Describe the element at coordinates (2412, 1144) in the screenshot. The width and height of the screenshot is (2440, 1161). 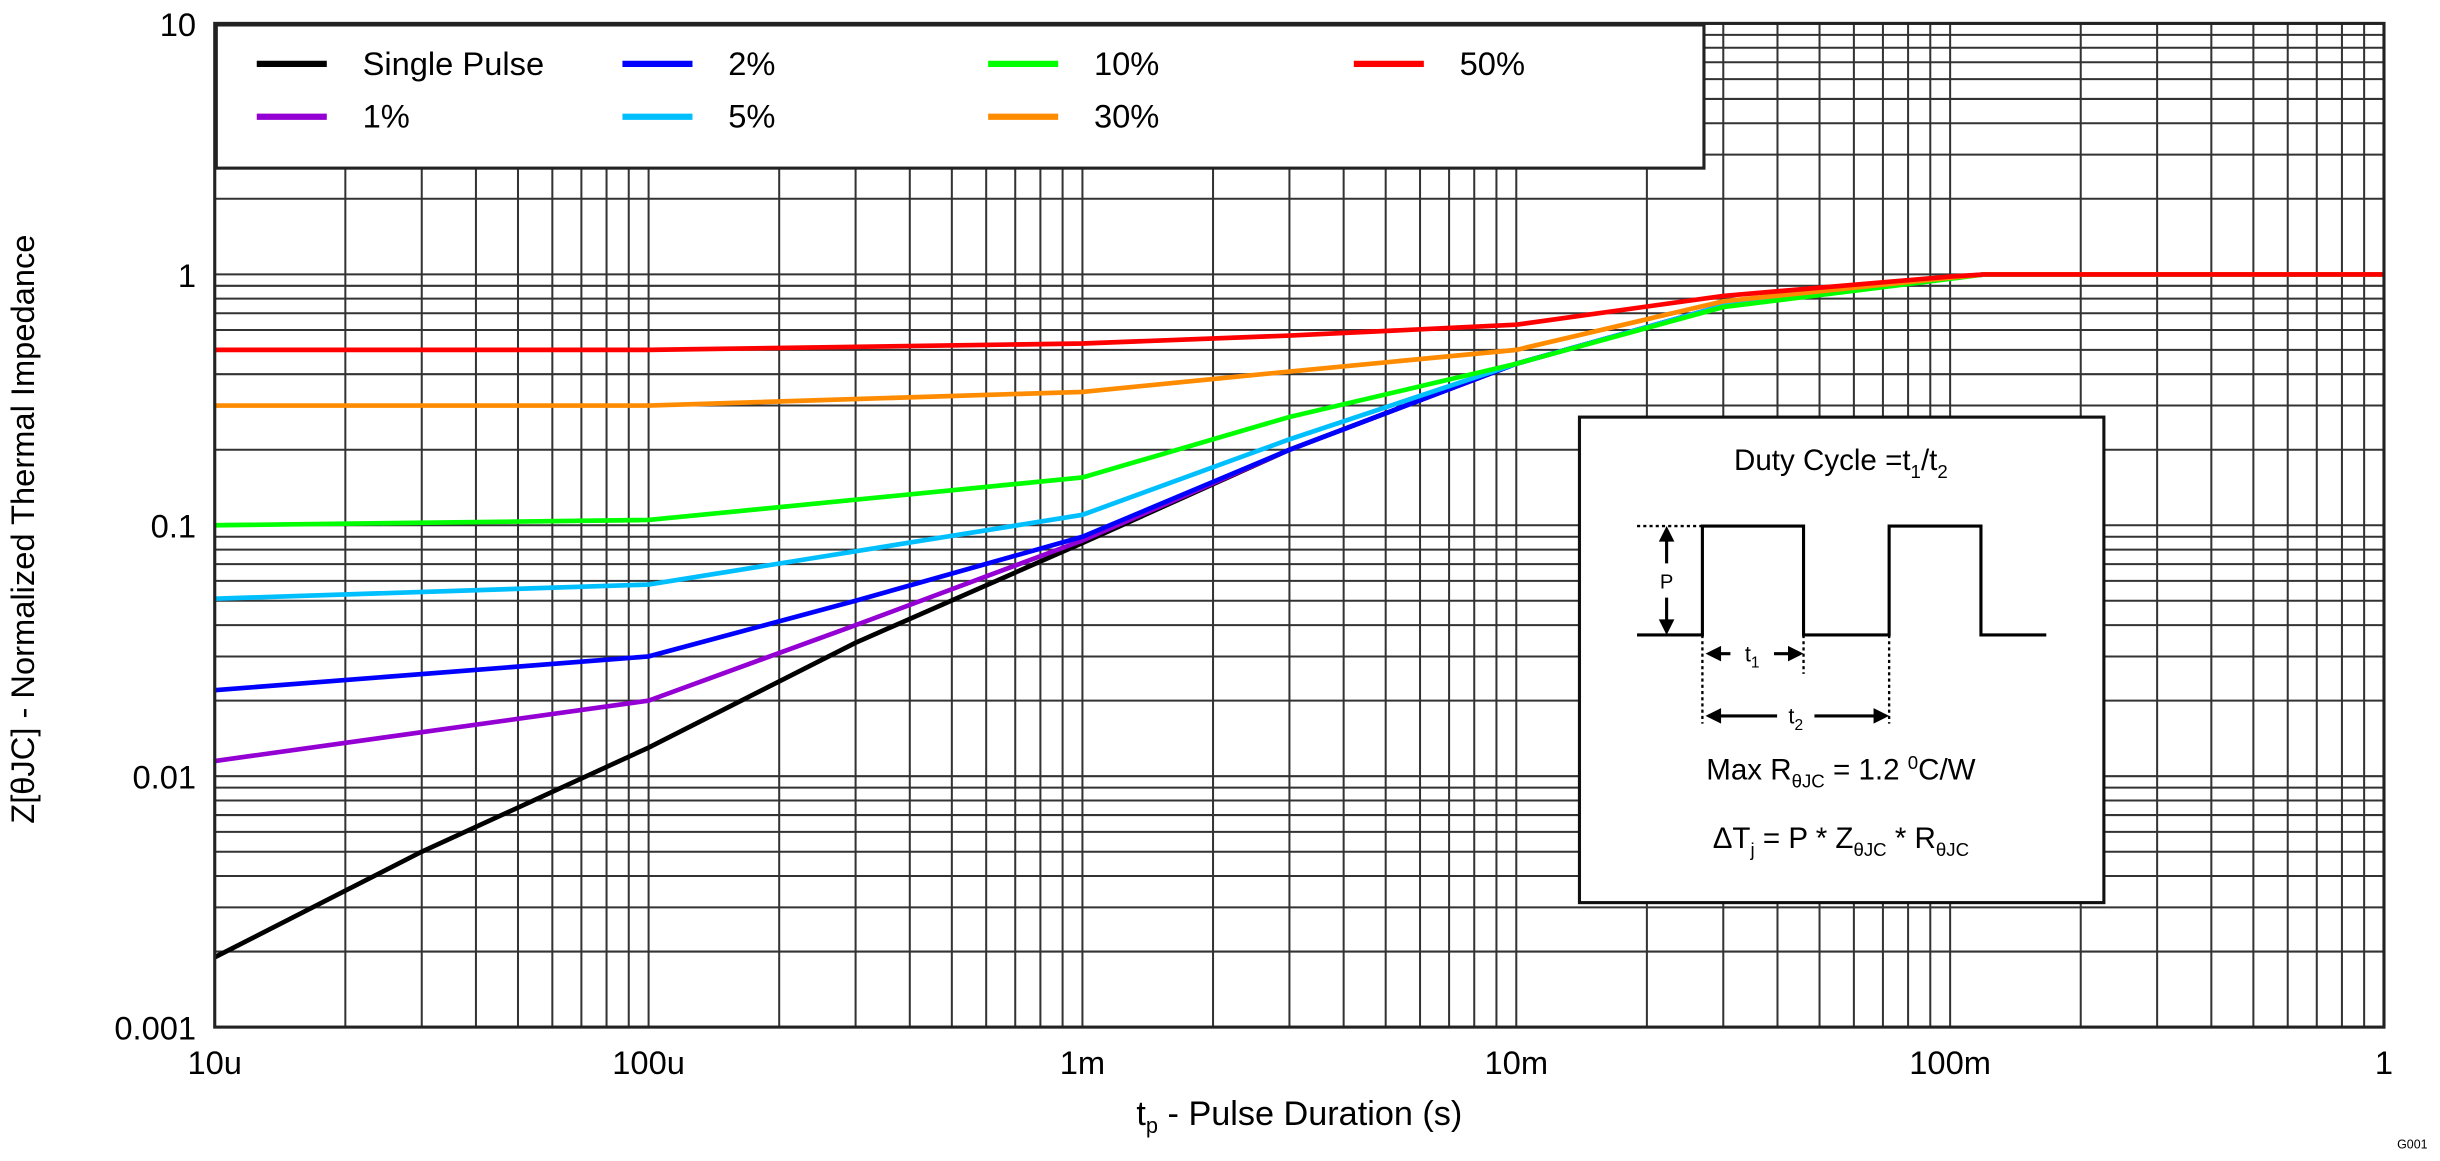
I see `figure-id: G001` at that location.